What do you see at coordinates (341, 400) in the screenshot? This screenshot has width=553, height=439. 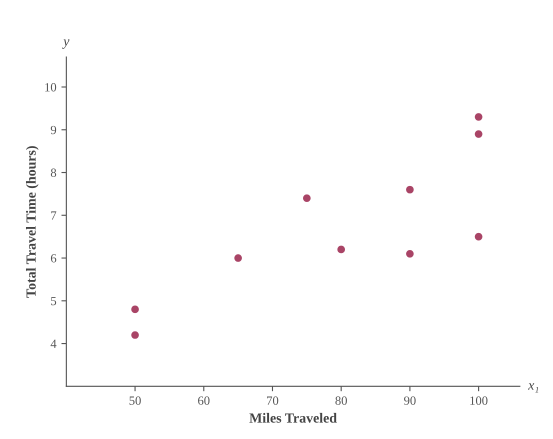 I see `x-tick-label: 80` at bounding box center [341, 400].